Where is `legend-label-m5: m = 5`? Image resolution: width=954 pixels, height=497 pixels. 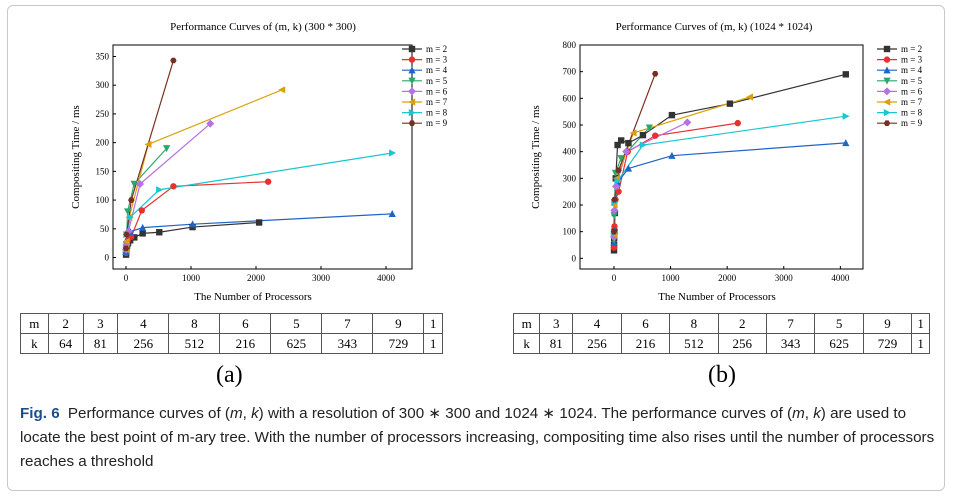 legend-label-m5: m = 5 is located at coordinates (912, 81).